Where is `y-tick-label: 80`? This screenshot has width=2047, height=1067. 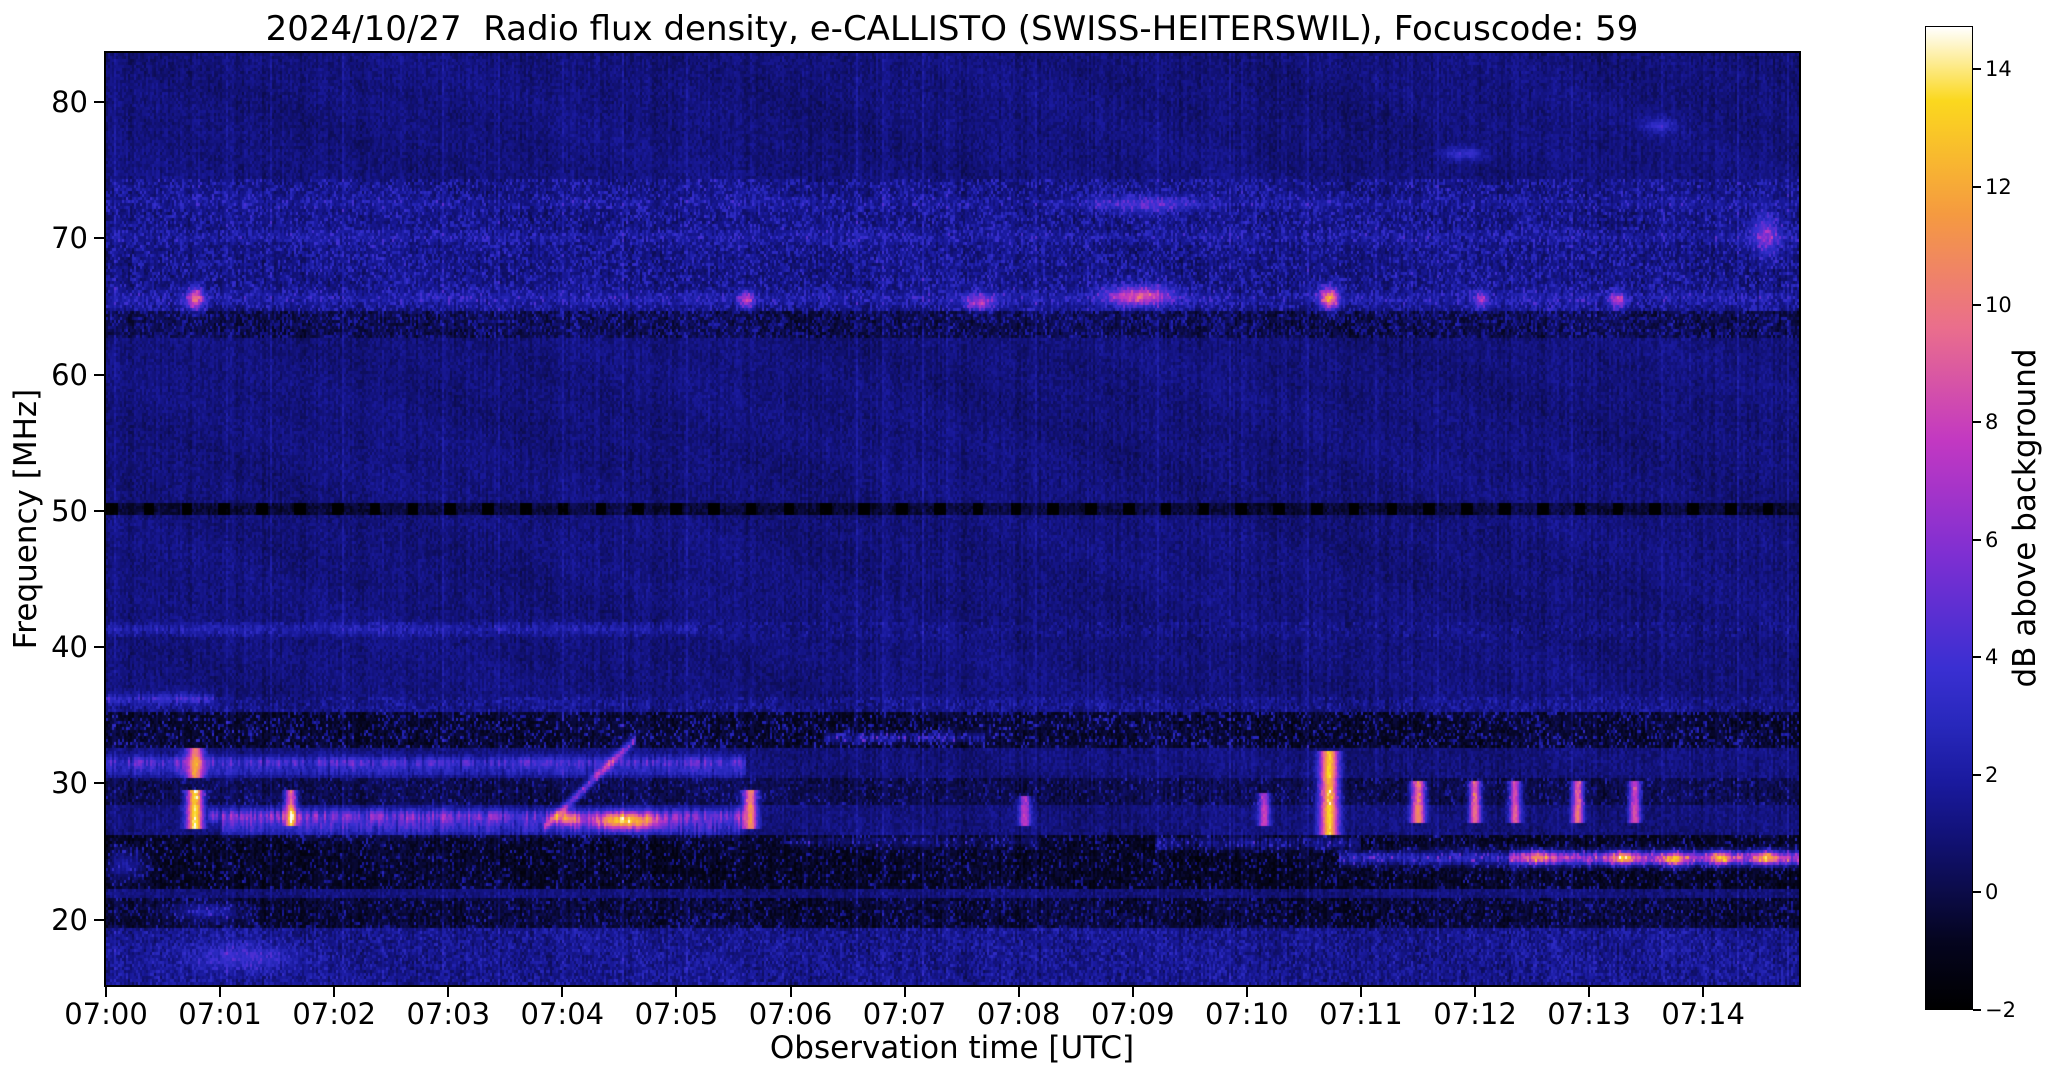 y-tick-label: 80 is located at coordinates (69, 102).